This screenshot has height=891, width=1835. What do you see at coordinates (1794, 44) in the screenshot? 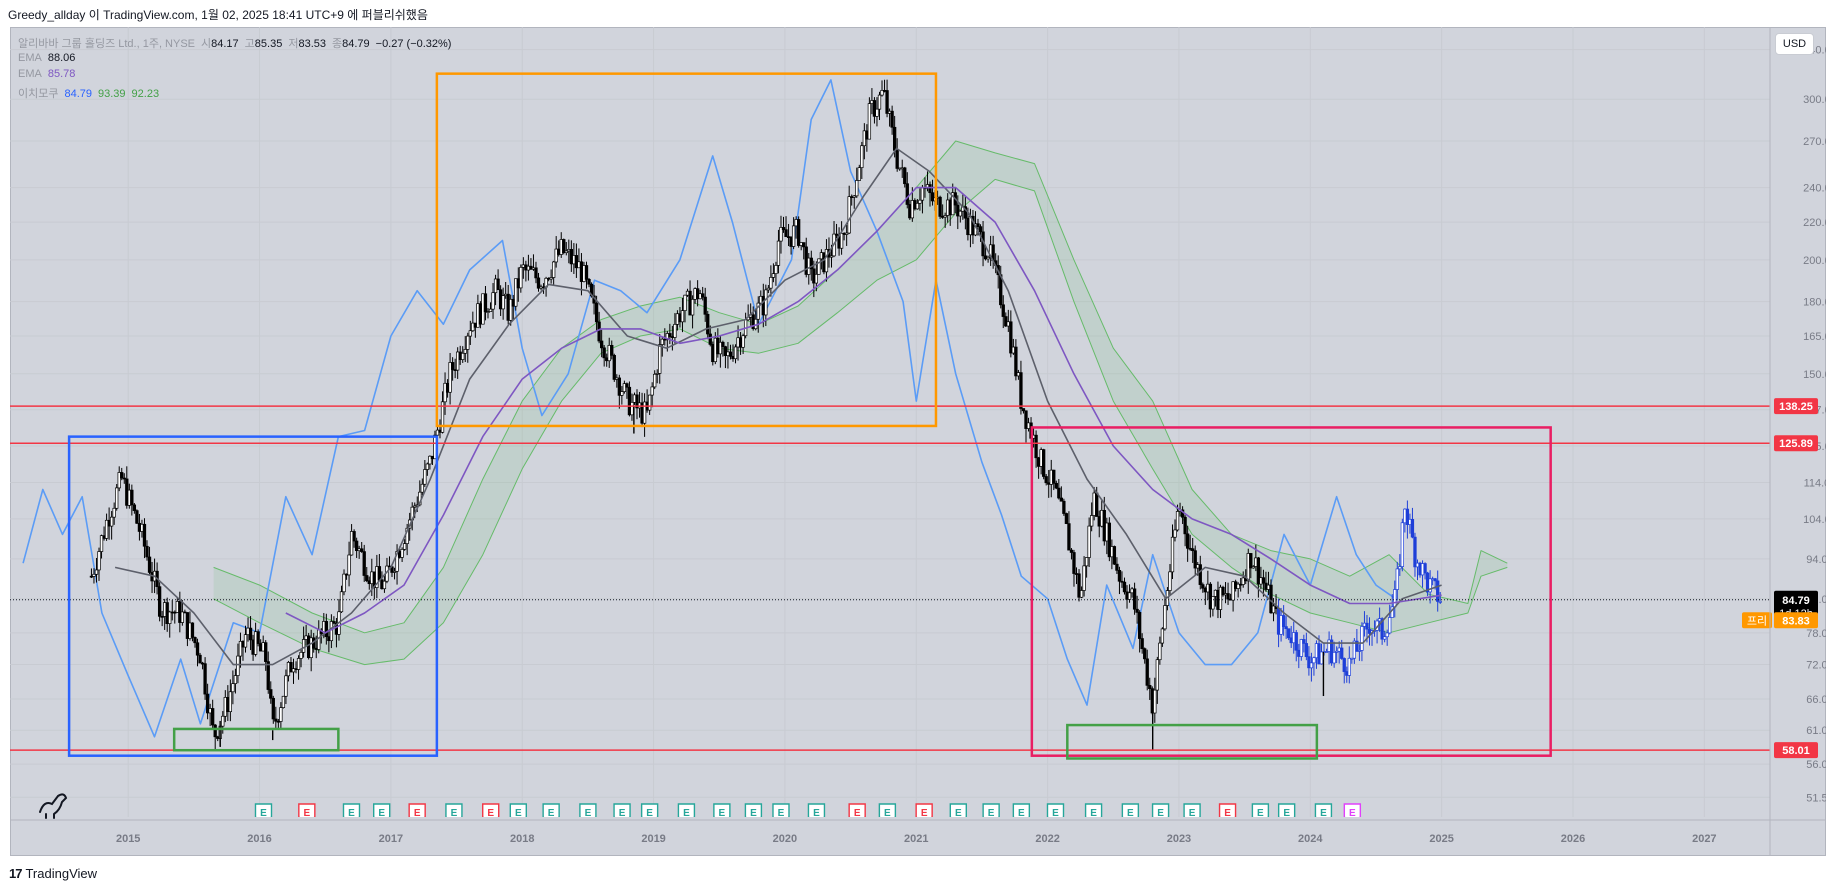
I see `currency-button: USD` at bounding box center [1794, 44].